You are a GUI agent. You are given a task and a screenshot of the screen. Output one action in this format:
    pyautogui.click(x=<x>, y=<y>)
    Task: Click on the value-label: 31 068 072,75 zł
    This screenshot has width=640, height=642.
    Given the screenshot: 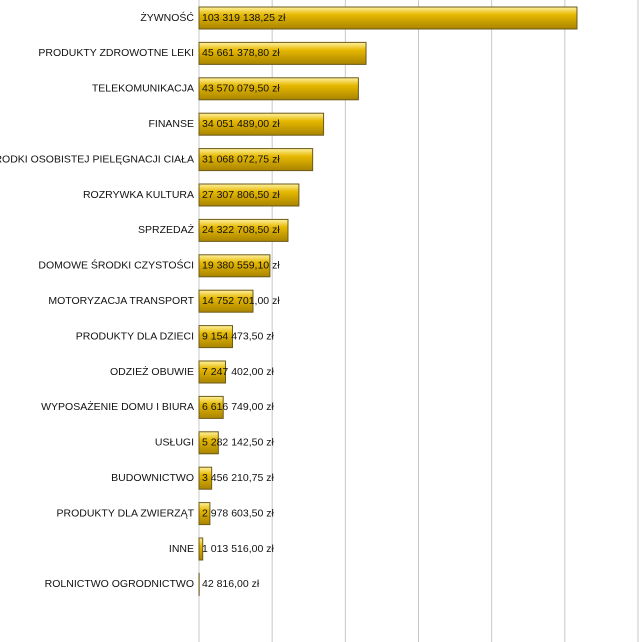 What is the action you would take?
    pyautogui.click(x=241, y=159)
    